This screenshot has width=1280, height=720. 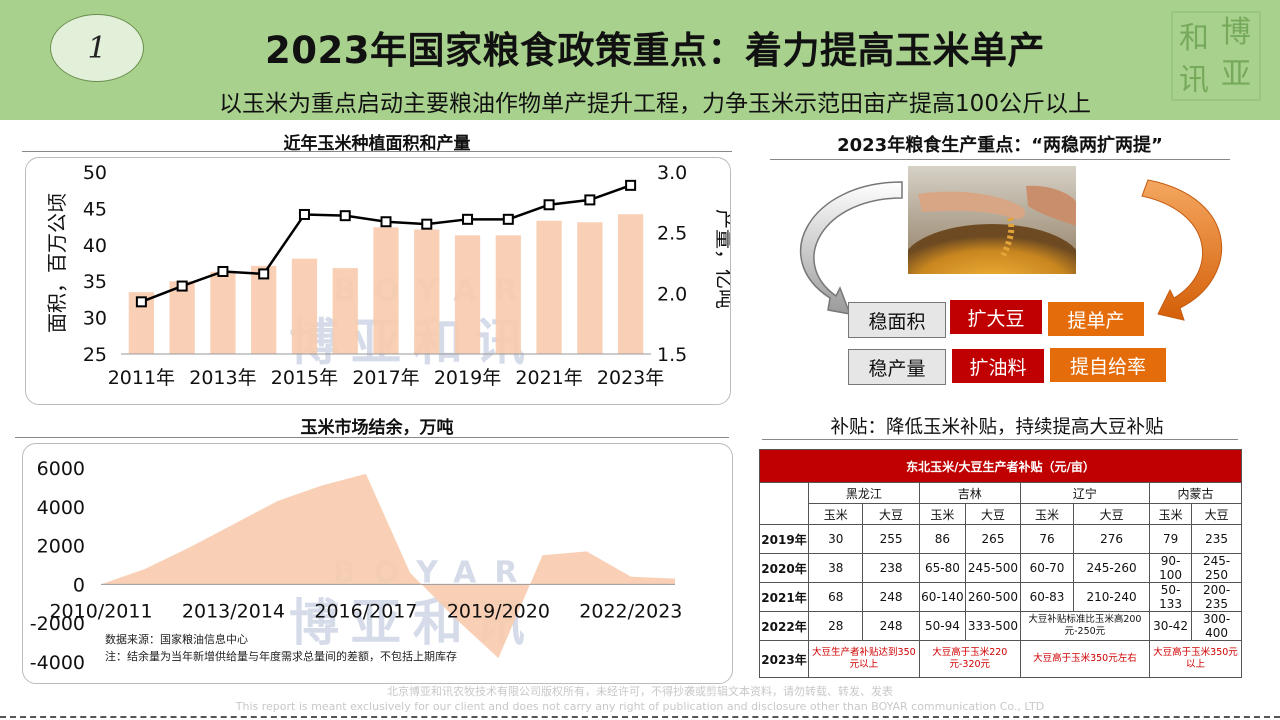 What do you see at coordinates (1195, 659) in the screenshot?
I see `note-cell: 大豆高于玉米350元以上` at bounding box center [1195, 659].